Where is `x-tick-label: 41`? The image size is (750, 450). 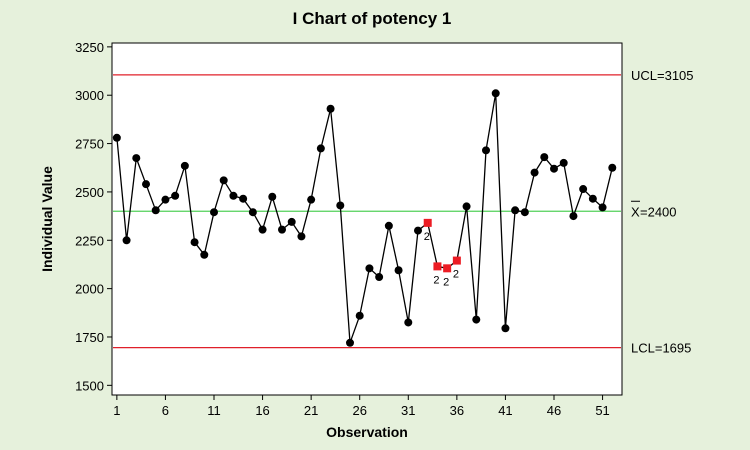
x-tick-label: 41 is located at coordinates (505, 410).